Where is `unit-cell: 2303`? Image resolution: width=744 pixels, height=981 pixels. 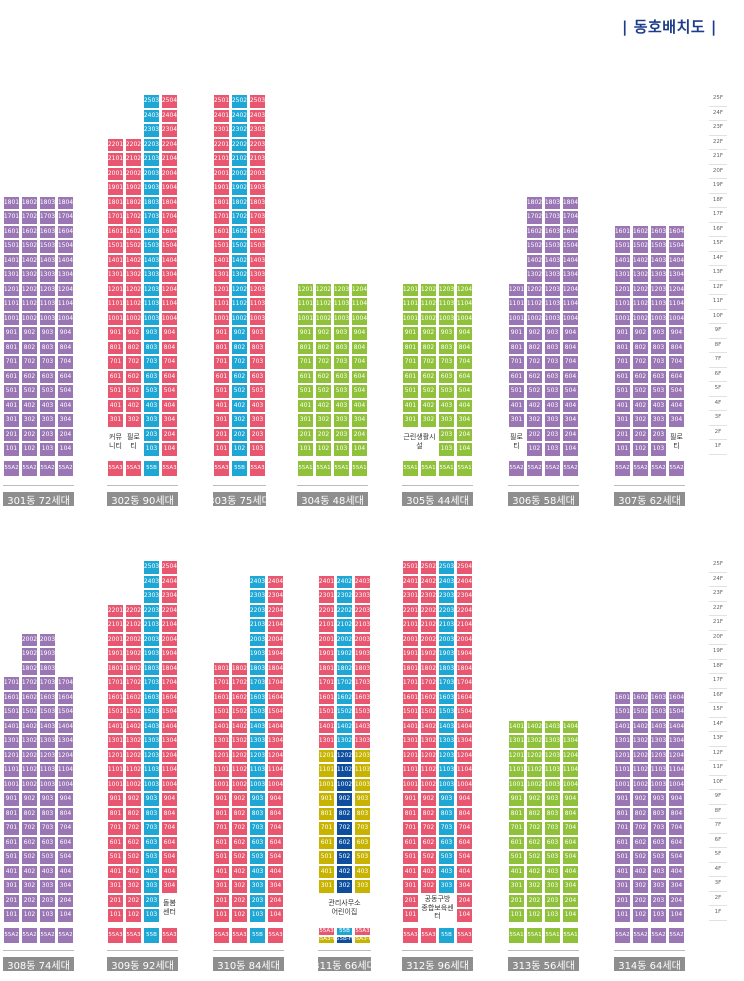
unit-cell: 2303 is located at coordinates (446, 596).